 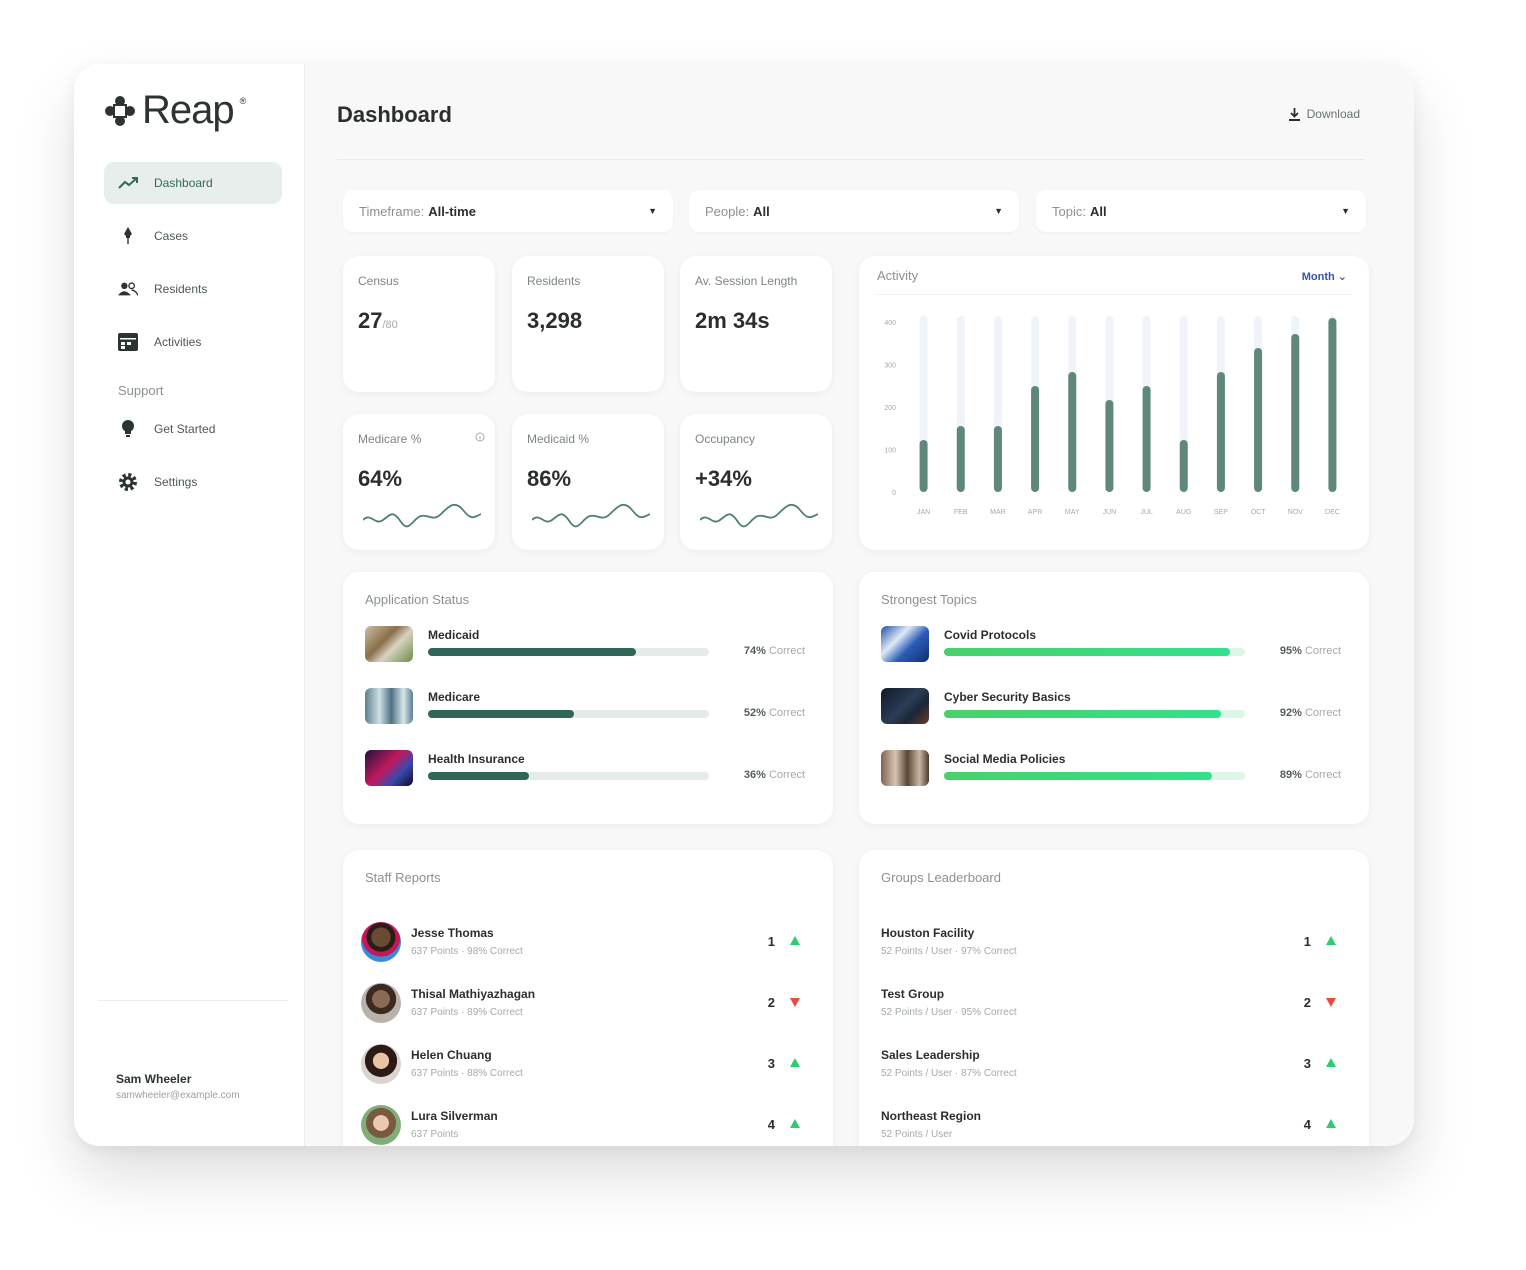 I want to click on progress-percent: 52% Correct, so click(x=774, y=713).